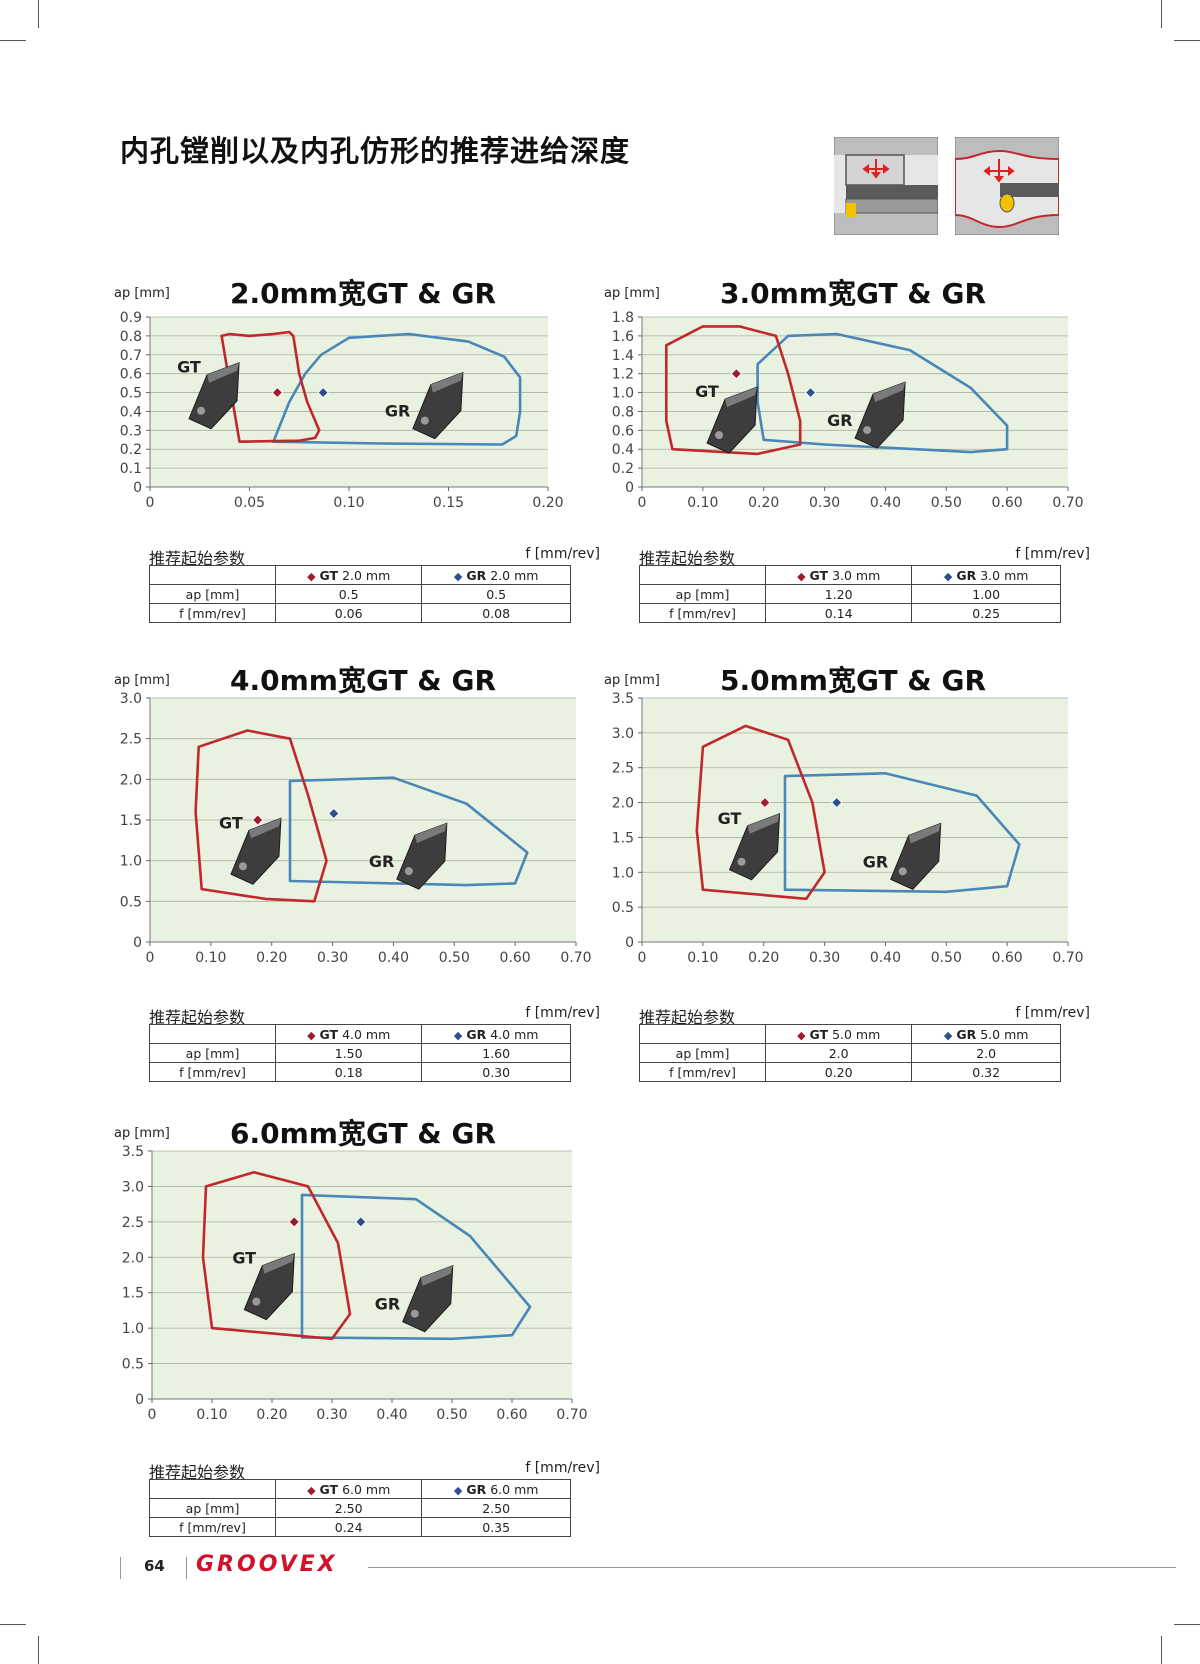  Describe the element at coordinates (496, 594) in the screenshot. I see `gr-ap-value: 0.5` at that location.